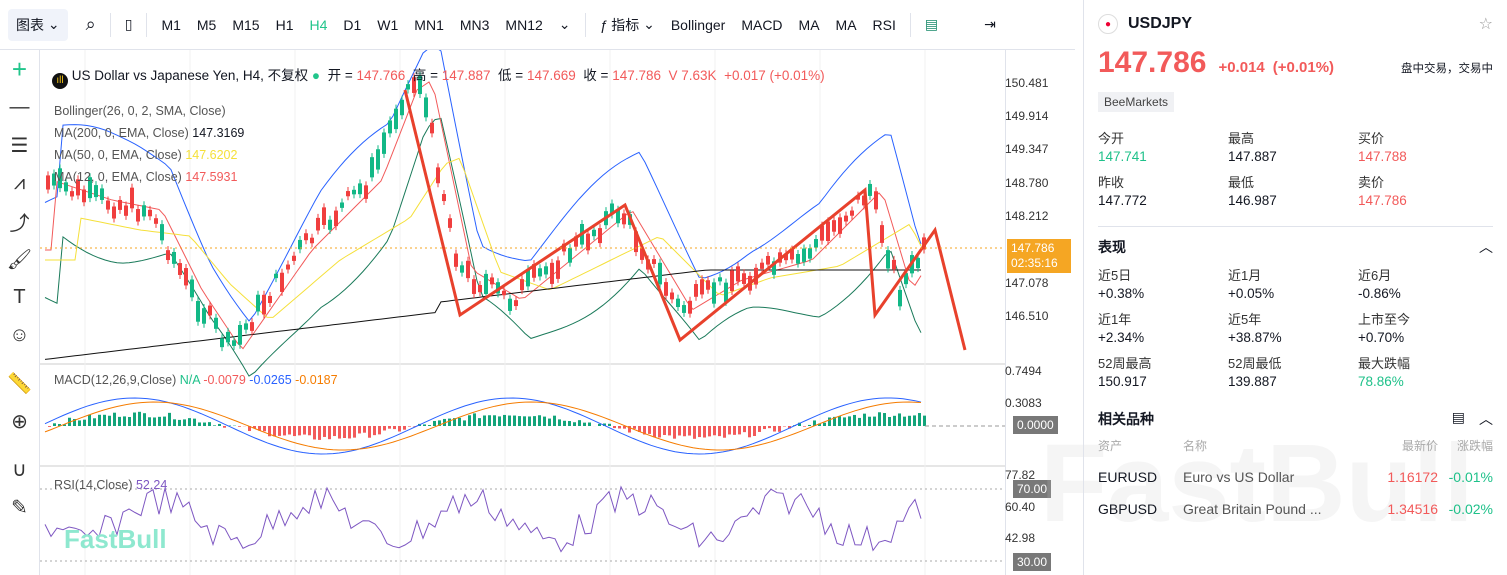 Image resolution: width=1507 pixels, height=575 pixels. What do you see at coordinates (19, 469) in the screenshot?
I see `magnet-icon: ∪` at bounding box center [19, 469].